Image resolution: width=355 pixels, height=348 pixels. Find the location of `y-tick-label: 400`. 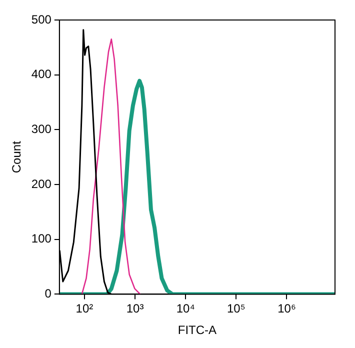

y-tick-label: 400 is located at coordinates (41, 74).